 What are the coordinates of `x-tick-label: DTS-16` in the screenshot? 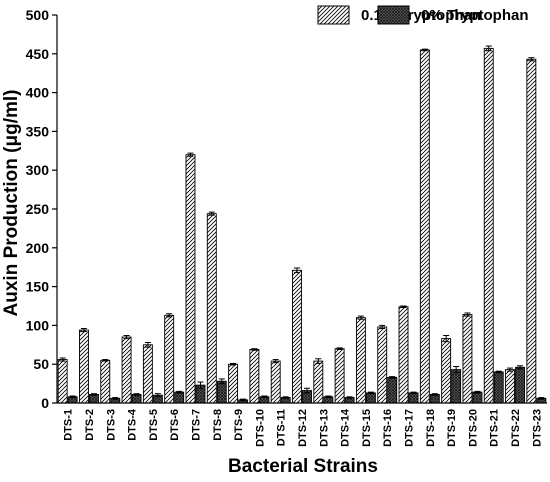 It's located at (388, 428).